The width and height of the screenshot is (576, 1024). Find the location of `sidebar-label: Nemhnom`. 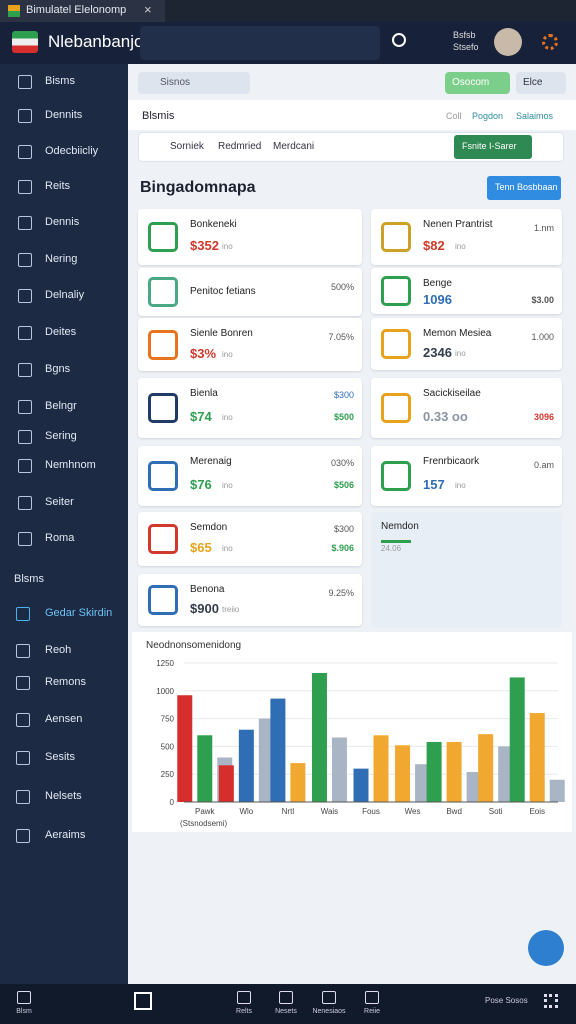

sidebar-label: Nemhnom is located at coordinates (70, 465).